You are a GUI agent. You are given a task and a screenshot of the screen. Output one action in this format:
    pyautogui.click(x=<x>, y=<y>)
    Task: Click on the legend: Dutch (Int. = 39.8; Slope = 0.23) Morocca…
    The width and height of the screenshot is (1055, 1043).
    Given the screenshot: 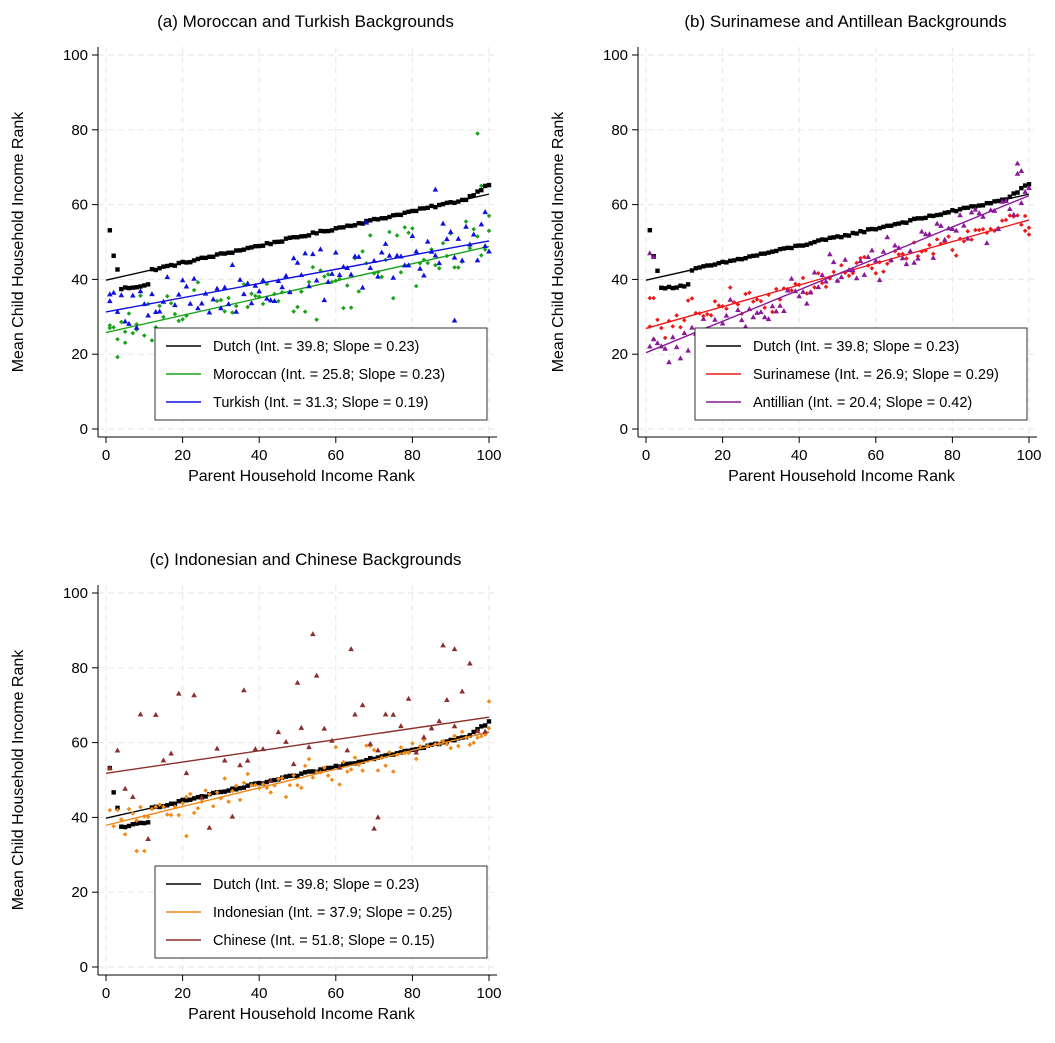 What is the action you would take?
    pyautogui.click(x=321, y=374)
    